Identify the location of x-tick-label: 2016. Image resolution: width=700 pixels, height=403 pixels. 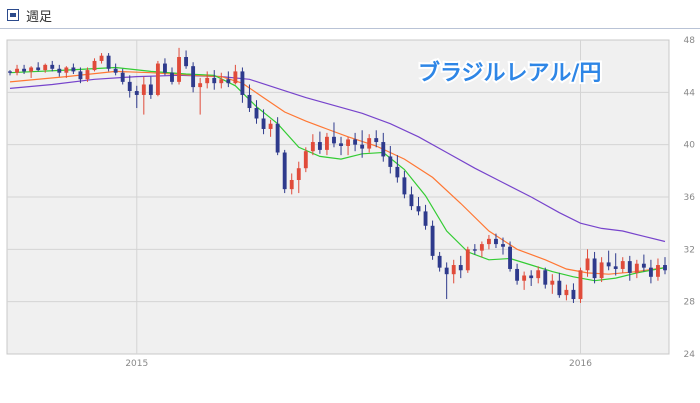
(580, 364).